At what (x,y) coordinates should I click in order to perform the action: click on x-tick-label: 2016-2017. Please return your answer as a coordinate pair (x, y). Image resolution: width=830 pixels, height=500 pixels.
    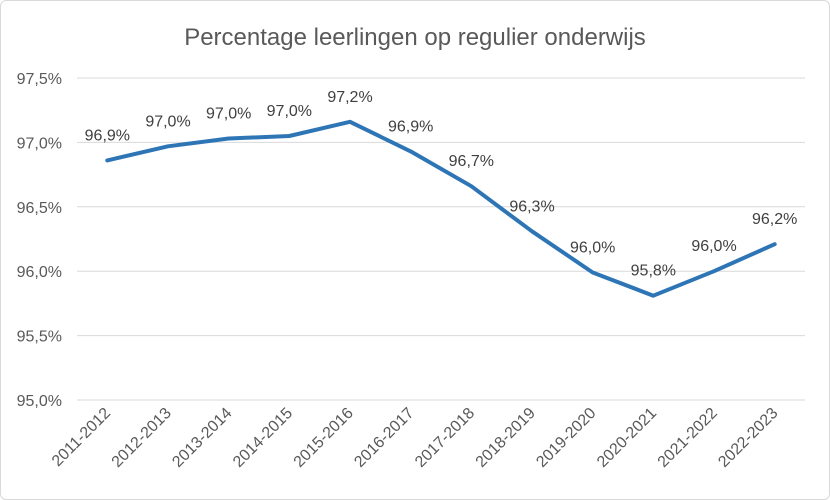
    Looking at the image, I should click on (384, 438).